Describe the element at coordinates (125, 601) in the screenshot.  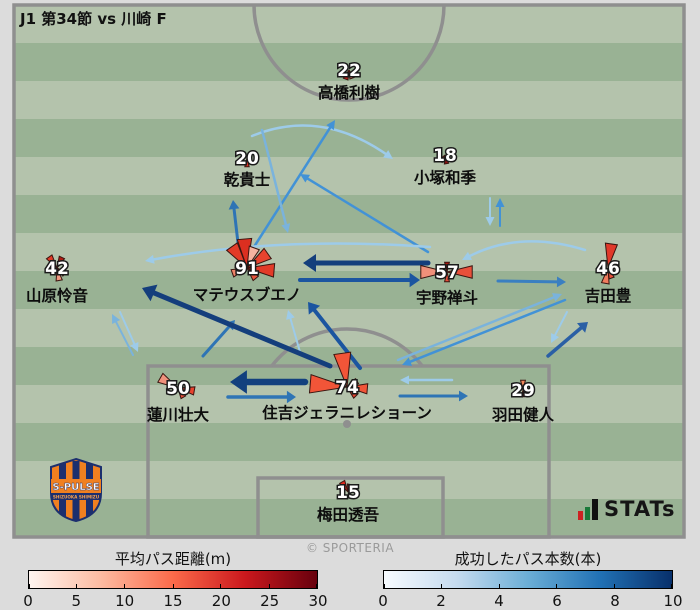
I see `legend-tick-label: 10` at that location.